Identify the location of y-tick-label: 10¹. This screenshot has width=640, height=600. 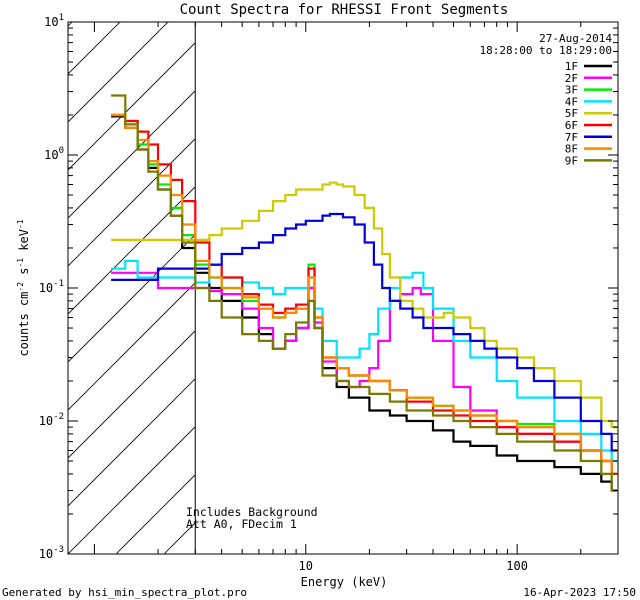
(54, 21).